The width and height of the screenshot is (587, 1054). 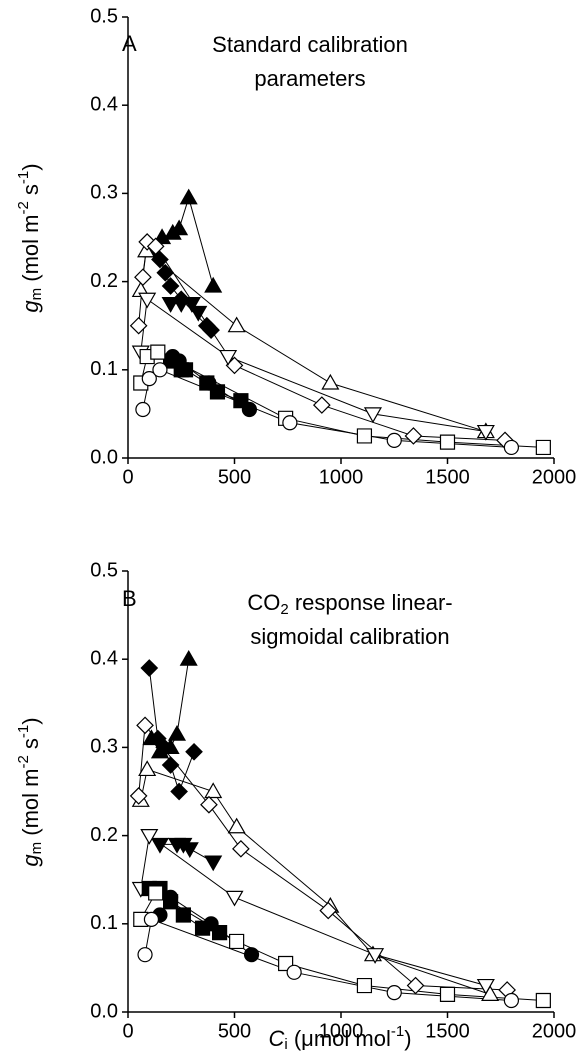 I want to click on panel-label: A, so click(x=129, y=43).